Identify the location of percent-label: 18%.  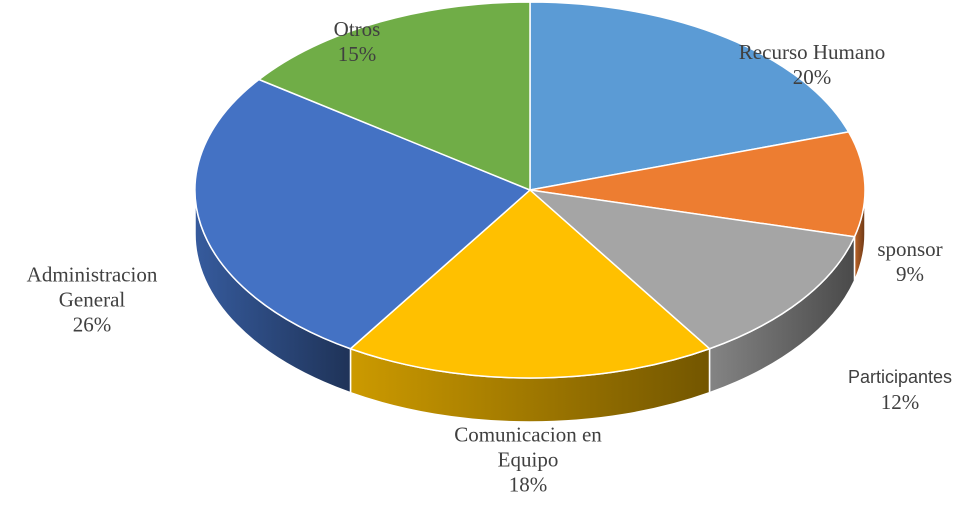
(528, 484).